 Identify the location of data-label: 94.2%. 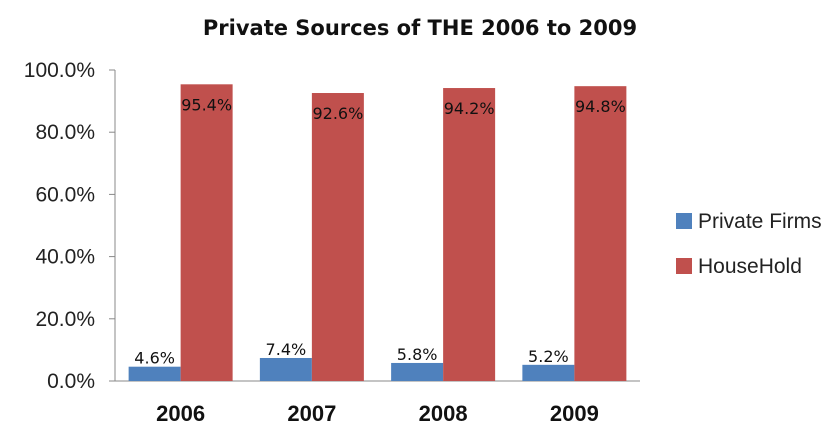
(469, 108).